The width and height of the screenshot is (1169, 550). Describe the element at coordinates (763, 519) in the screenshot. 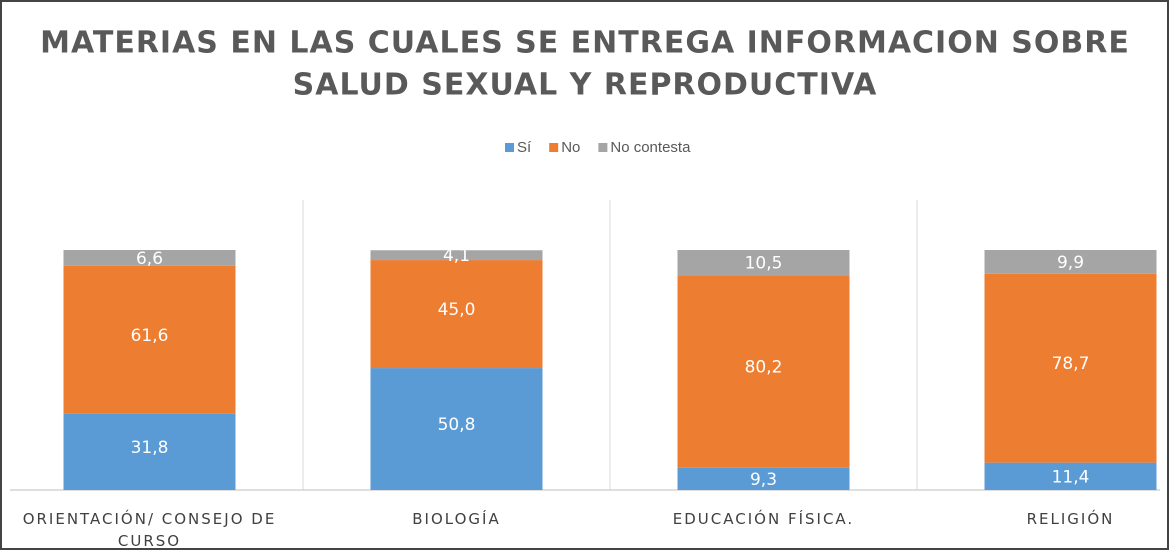

I see `x-tick-label: EDUCACIÓN FÍSICA.` at that location.